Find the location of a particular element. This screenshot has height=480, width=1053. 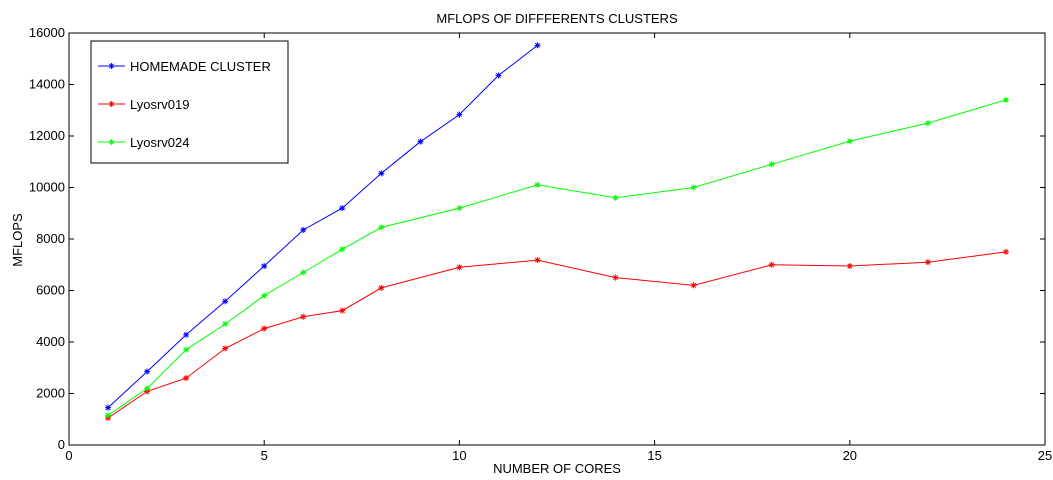

y-tick-label: 8000 is located at coordinates (50, 238).